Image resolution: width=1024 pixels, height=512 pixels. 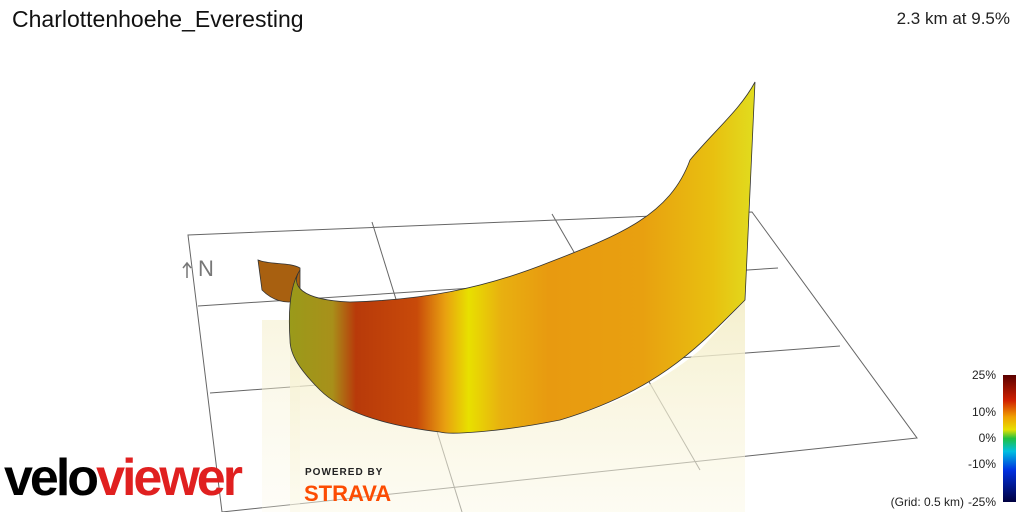 I want to click on legend-label: 25%, so click(x=983, y=375).